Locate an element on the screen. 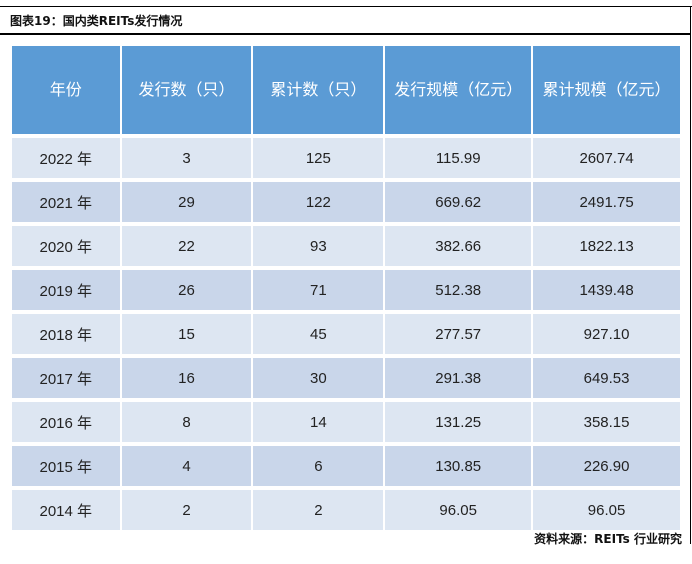  cell-cumulative-count: 71 is located at coordinates (318, 290).